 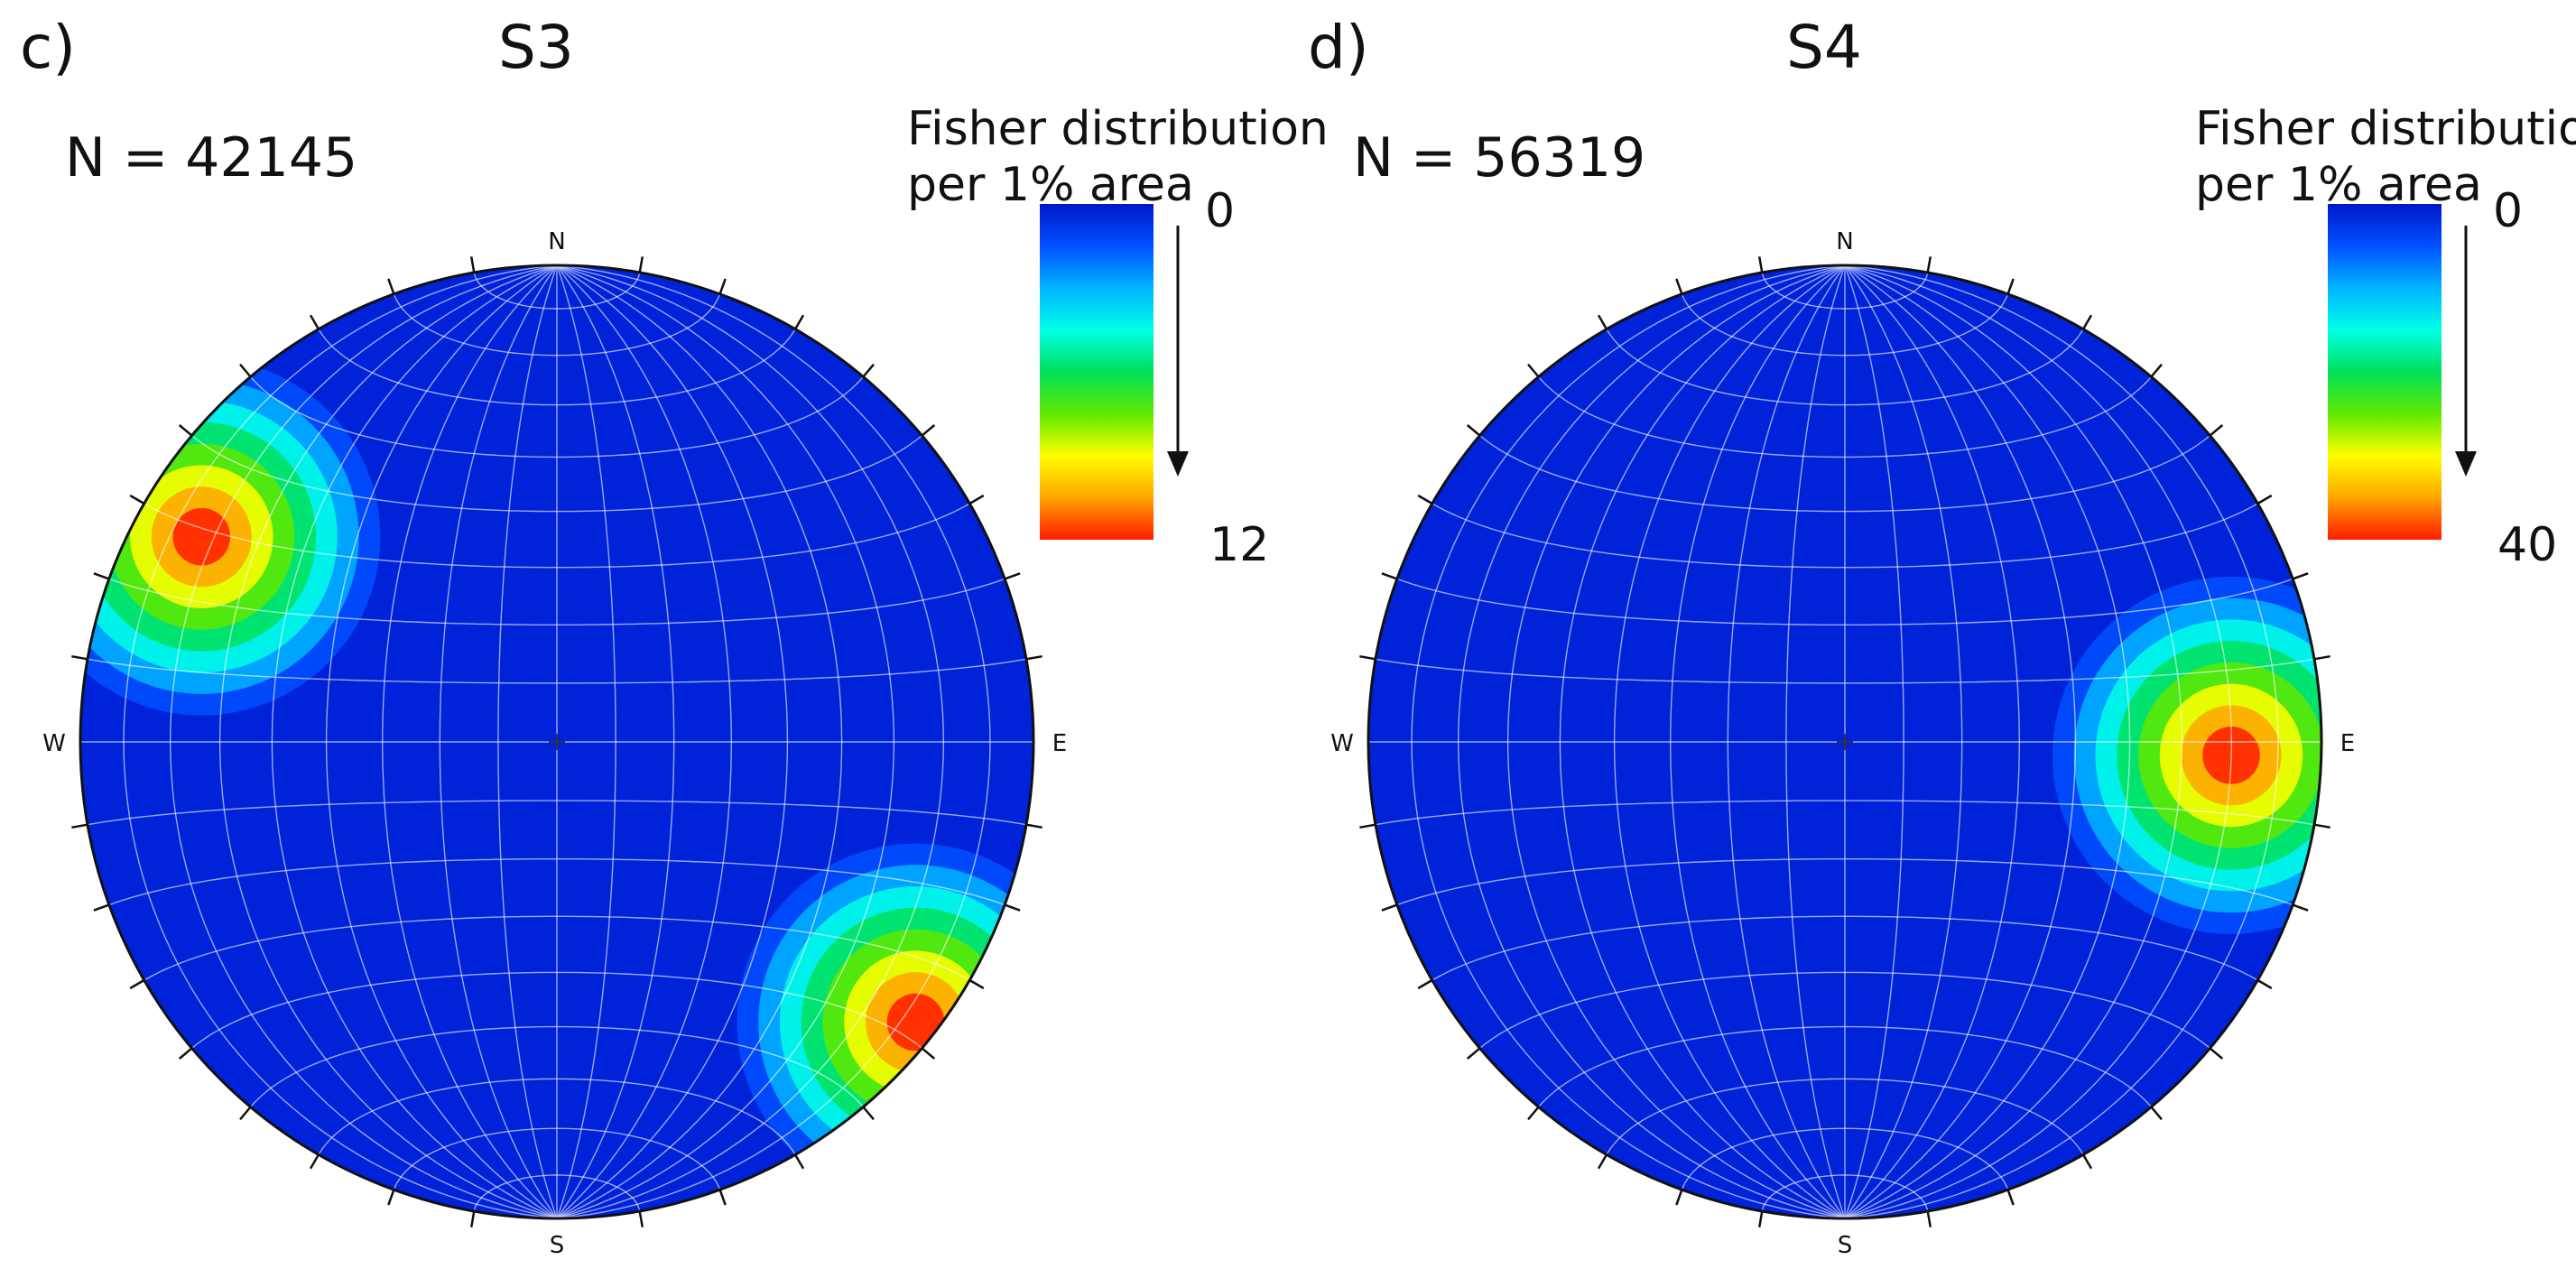 I want to click on colorbar-max-label: 12, so click(x=1239, y=545).